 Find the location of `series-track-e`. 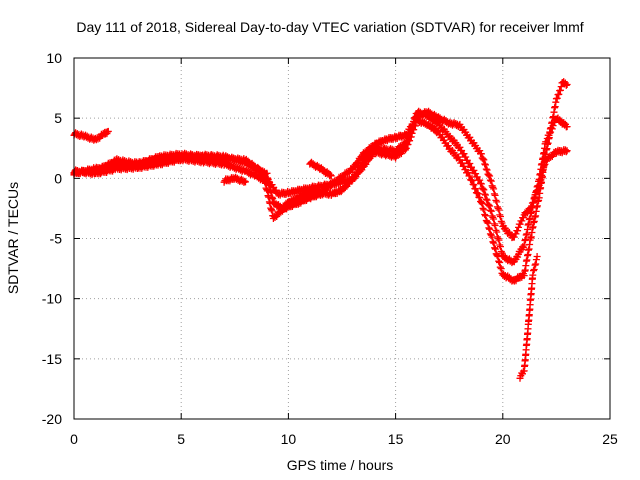

series-track-e is located at coordinates (320, 169).